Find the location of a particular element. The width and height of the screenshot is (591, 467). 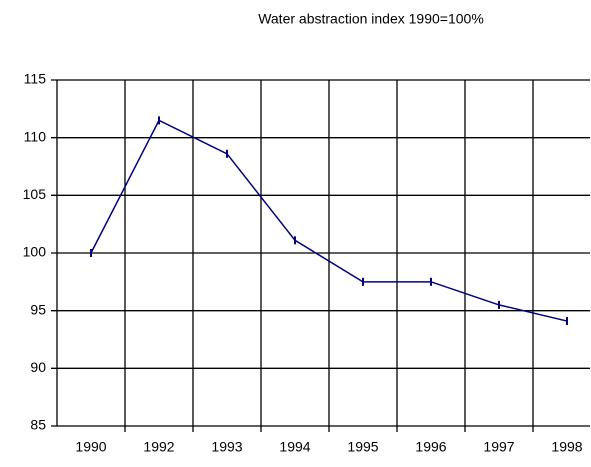

y-tick-label: 110 is located at coordinates (35, 136).